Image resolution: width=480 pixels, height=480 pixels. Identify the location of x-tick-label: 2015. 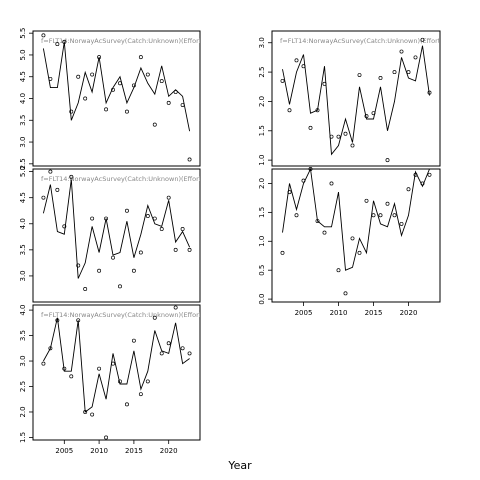
(134, 451).